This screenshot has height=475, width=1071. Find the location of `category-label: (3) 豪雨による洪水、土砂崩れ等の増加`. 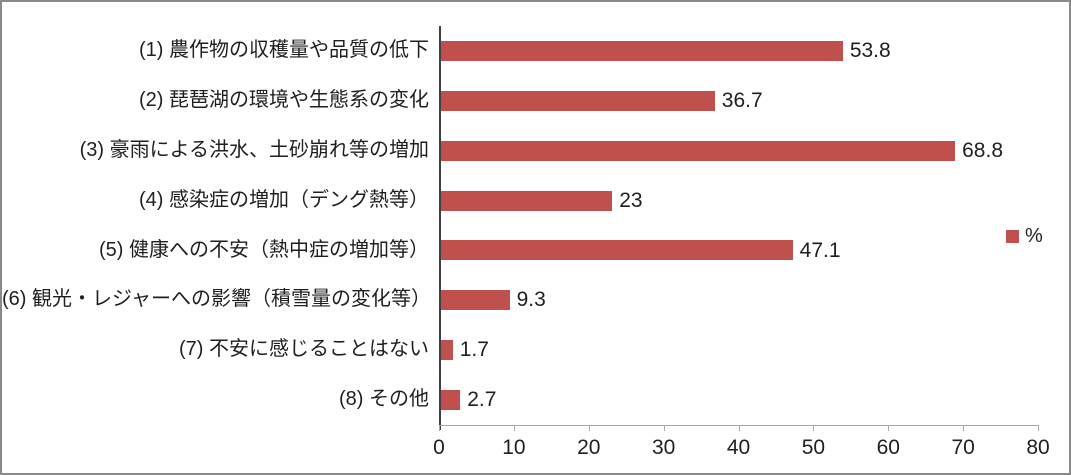

category-label: (3) 豪雨による洪水、土砂崩れ等の増加 is located at coordinates (254, 149).